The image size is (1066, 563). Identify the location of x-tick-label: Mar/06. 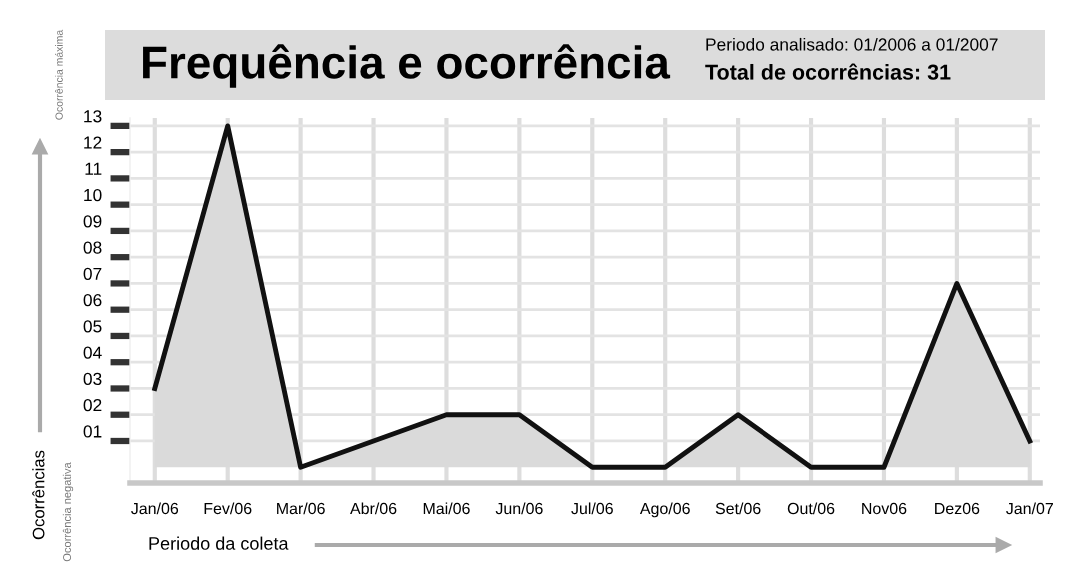
(301, 508).